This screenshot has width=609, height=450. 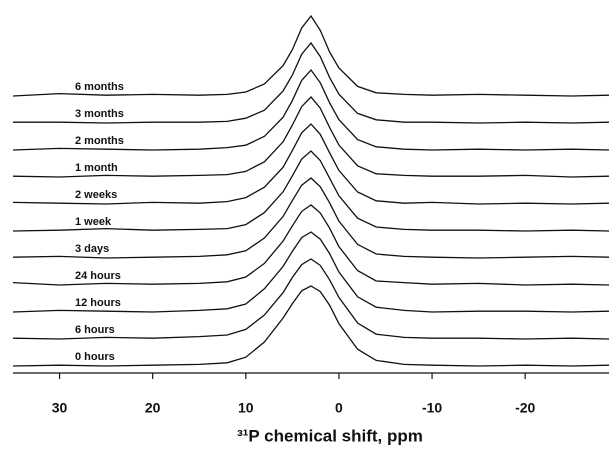 What do you see at coordinates (92, 249) in the screenshot?
I see `series-label: 3 days` at bounding box center [92, 249].